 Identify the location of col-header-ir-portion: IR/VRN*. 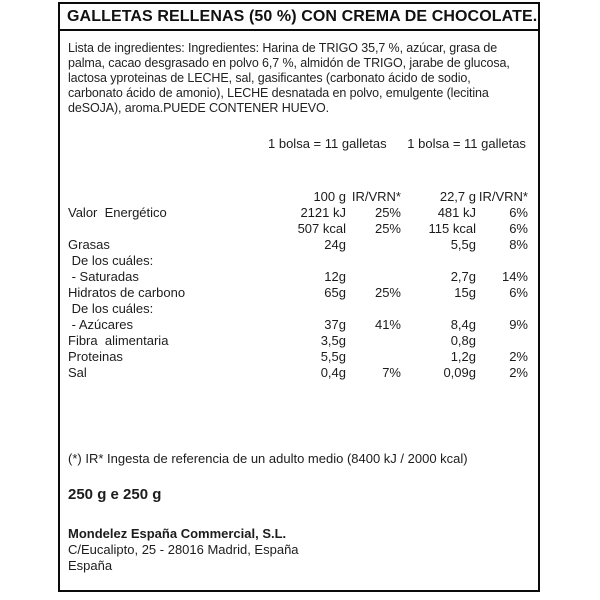
(503, 196).